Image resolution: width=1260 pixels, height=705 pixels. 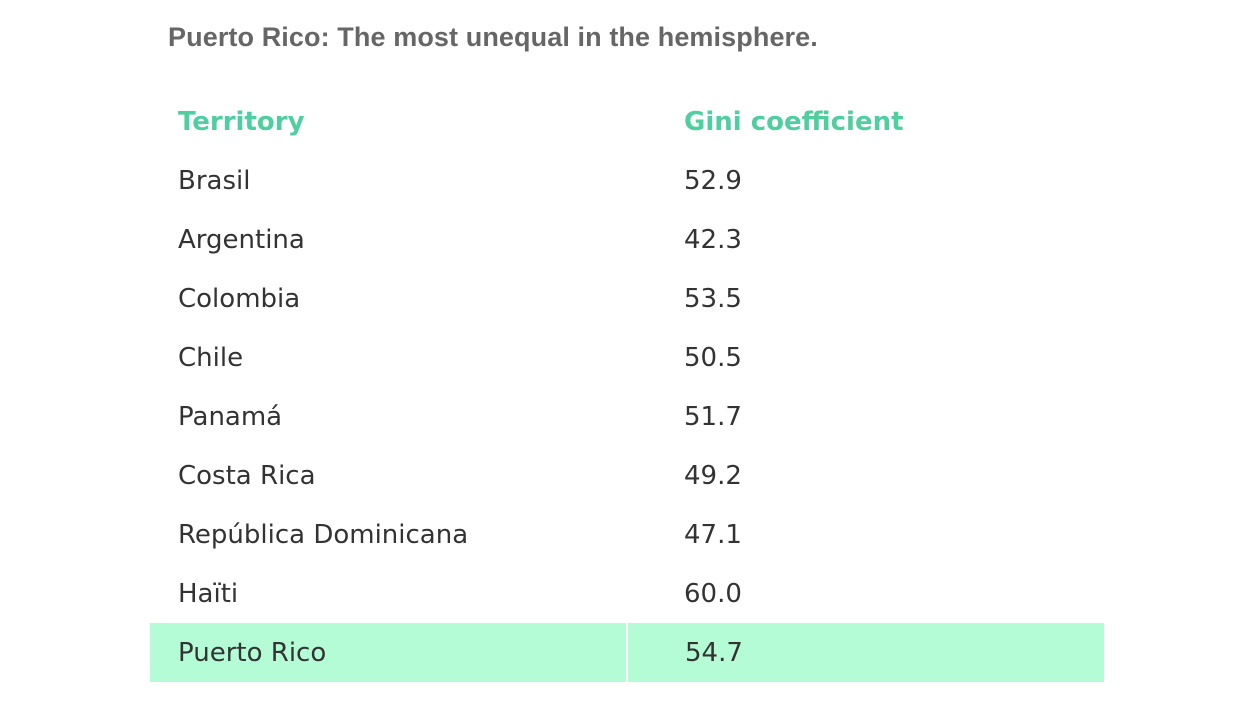 I want to click on gini-cell: 52.9, so click(x=713, y=180).